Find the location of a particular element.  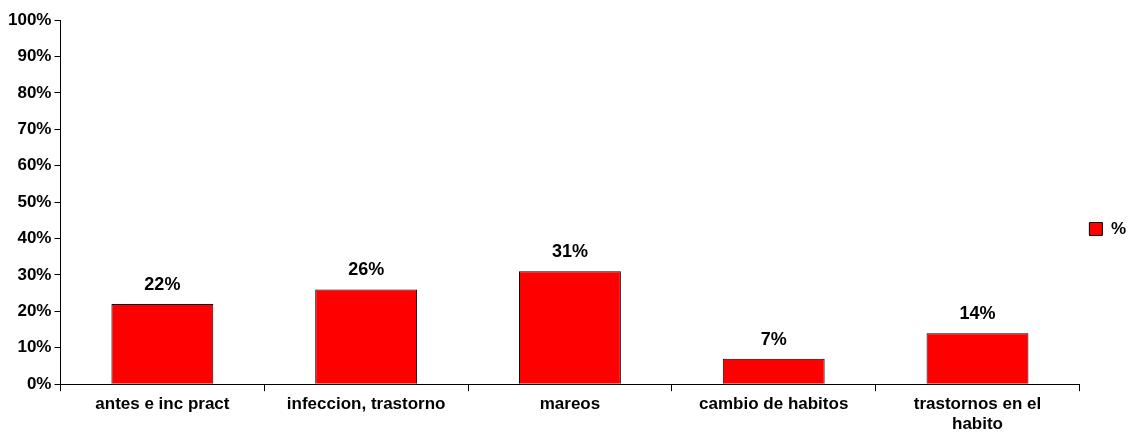

data-label: 31% is located at coordinates (569, 251).